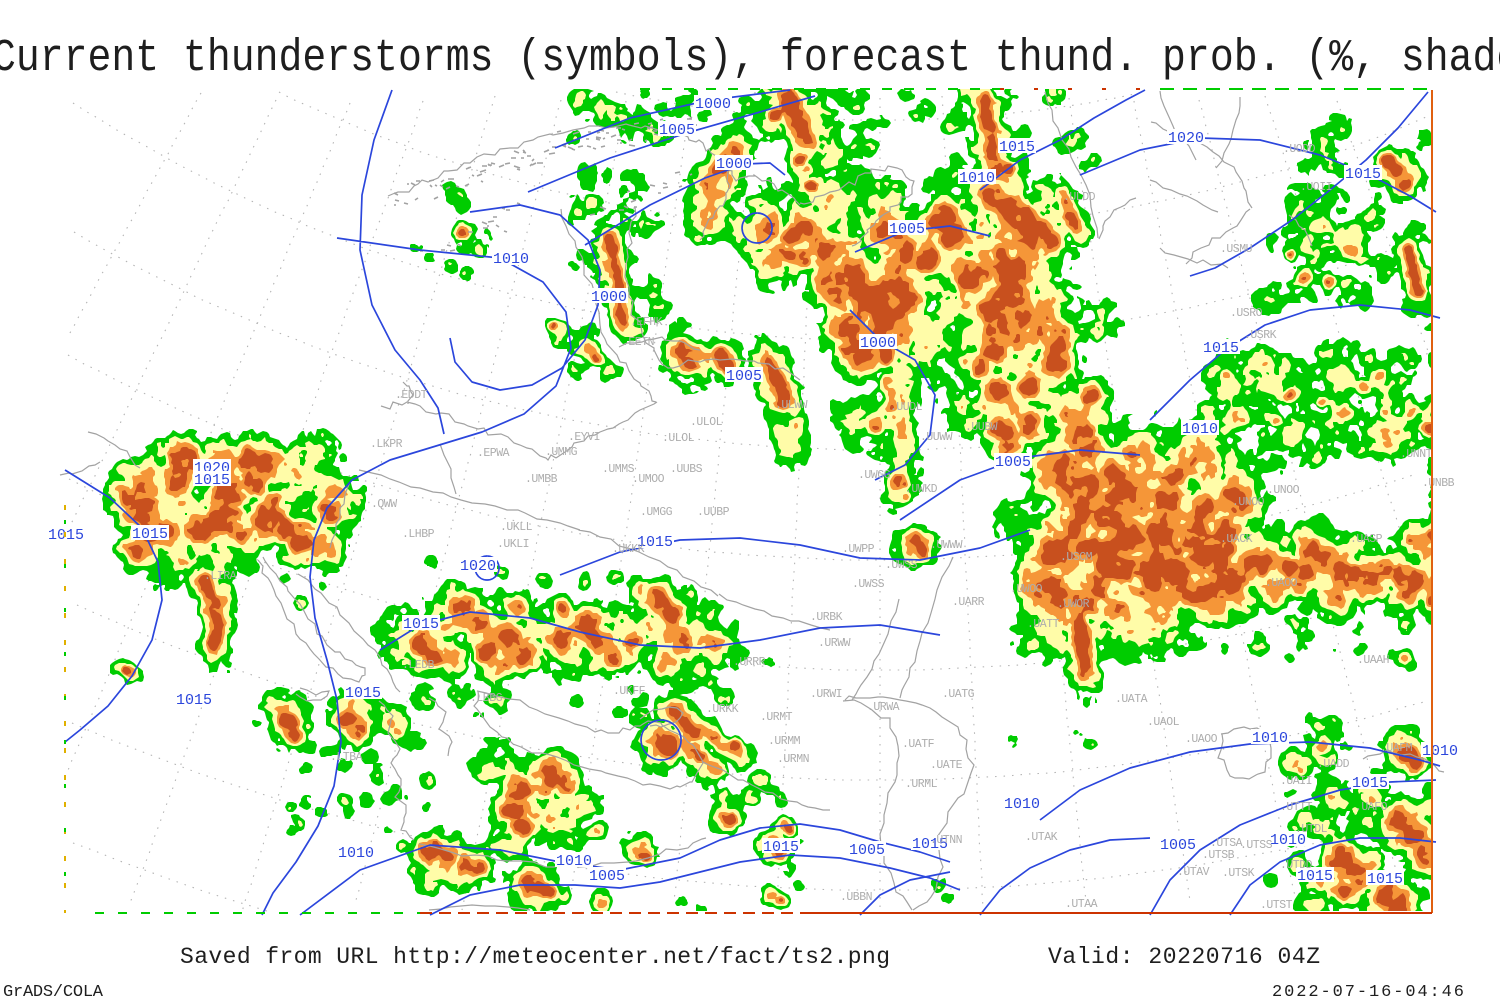 This screenshot has height=1000, width=1500. Describe the element at coordinates (1193, 872) in the screenshot. I see `svg-text: .UTAV` at that location.